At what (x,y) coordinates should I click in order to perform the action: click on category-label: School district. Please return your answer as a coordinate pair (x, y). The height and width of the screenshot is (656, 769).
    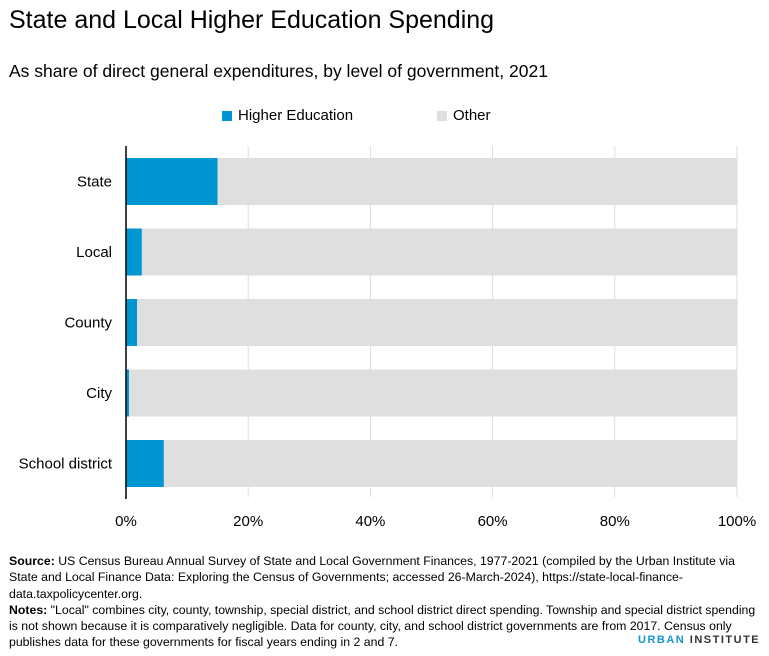
    Looking at the image, I should click on (66, 464).